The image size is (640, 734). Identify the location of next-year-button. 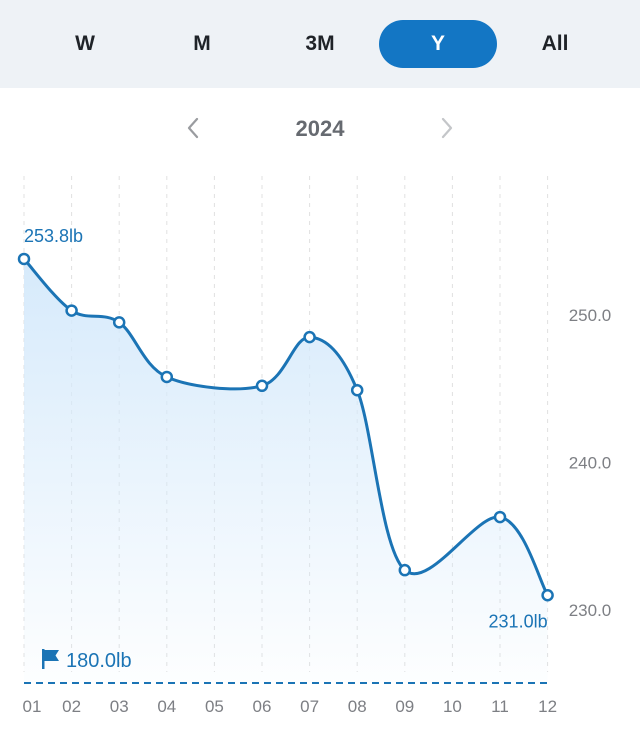
(447, 128).